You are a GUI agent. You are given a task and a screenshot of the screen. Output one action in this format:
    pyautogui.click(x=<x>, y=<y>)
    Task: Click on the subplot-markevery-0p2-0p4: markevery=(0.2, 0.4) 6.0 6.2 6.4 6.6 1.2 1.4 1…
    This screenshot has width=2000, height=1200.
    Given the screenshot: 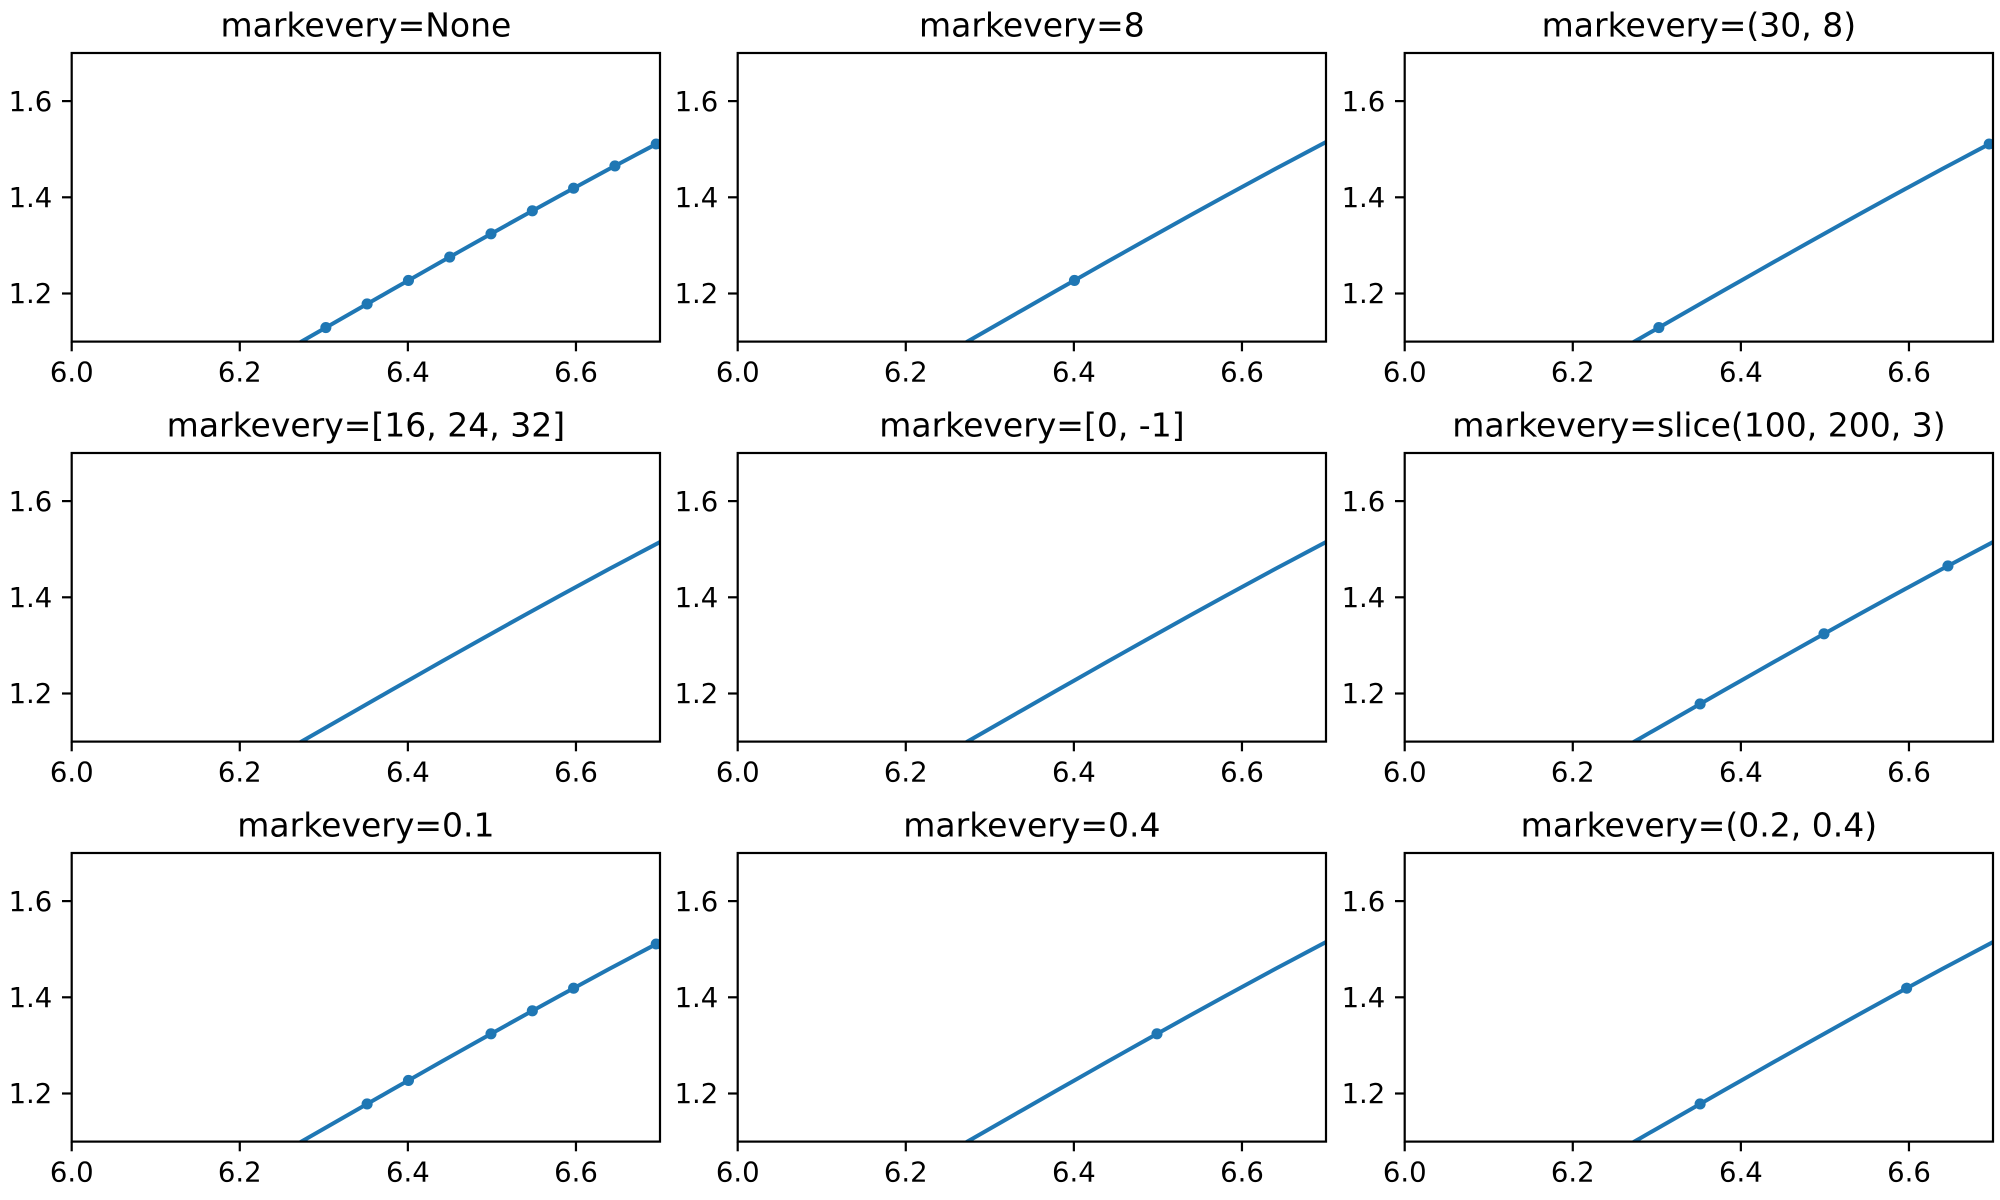 What is the action you would take?
    pyautogui.click(x=1666, y=1000)
    